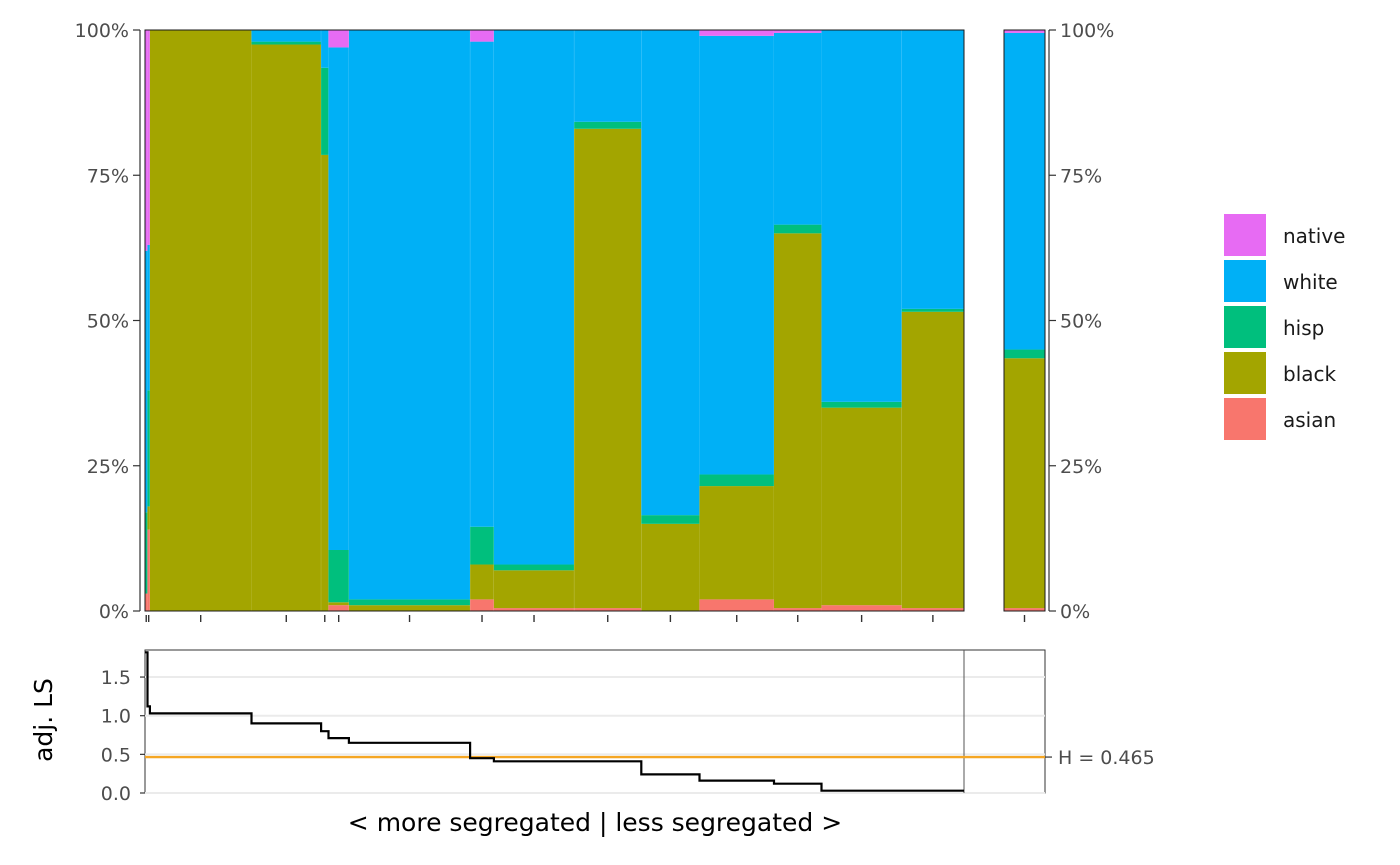 The image size is (1400, 865). What do you see at coordinates (116, 717) in the screenshot?
I see `step-y-tick-label: 1.0` at bounding box center [116, 717].